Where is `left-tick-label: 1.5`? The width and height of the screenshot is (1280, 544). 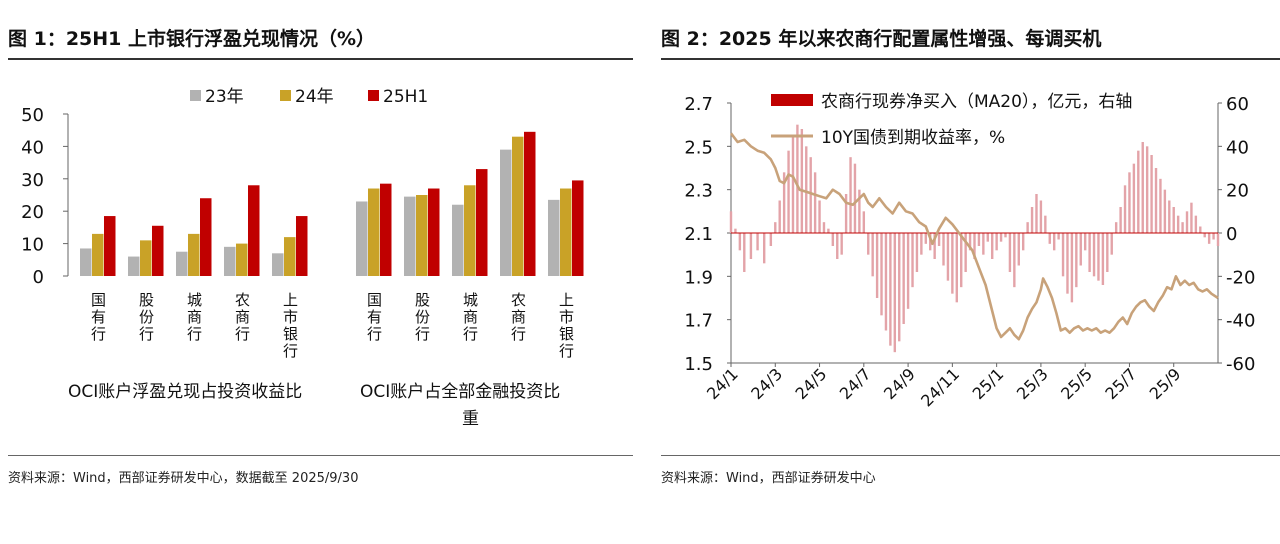 left-tick-label: 1.5 is located at coordinates (698, 364).